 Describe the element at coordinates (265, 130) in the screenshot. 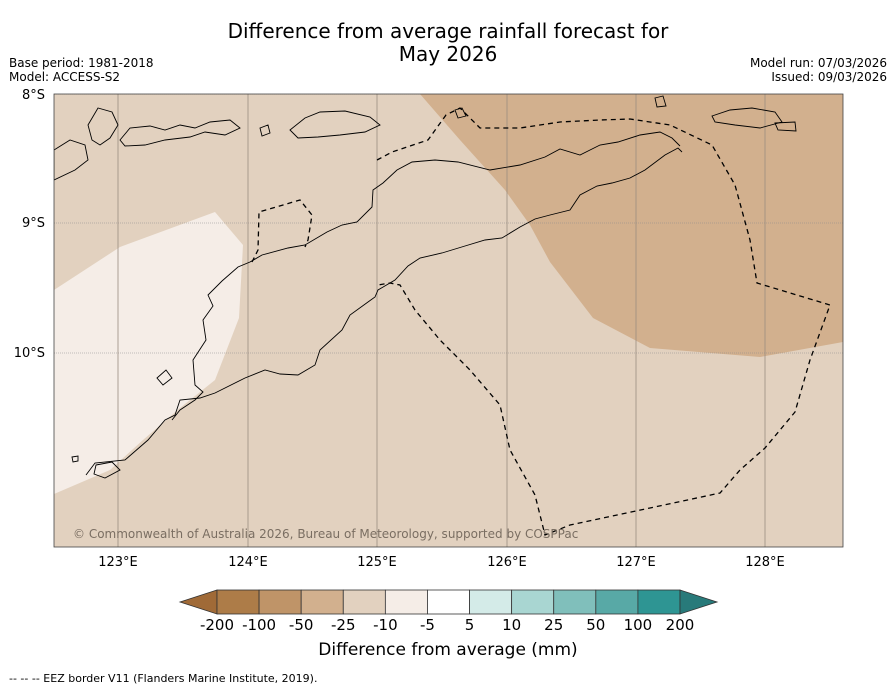

I see `atauro-island` at that location.